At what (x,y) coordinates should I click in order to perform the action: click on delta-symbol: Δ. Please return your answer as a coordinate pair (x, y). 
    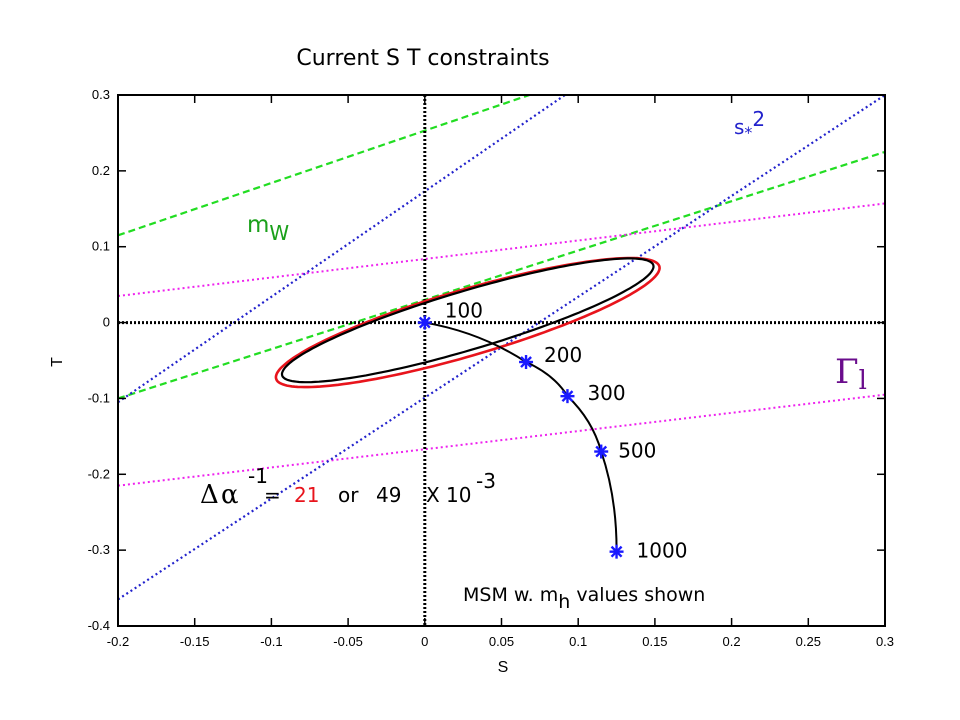
    Looking at the image, I should click on (209, 495).